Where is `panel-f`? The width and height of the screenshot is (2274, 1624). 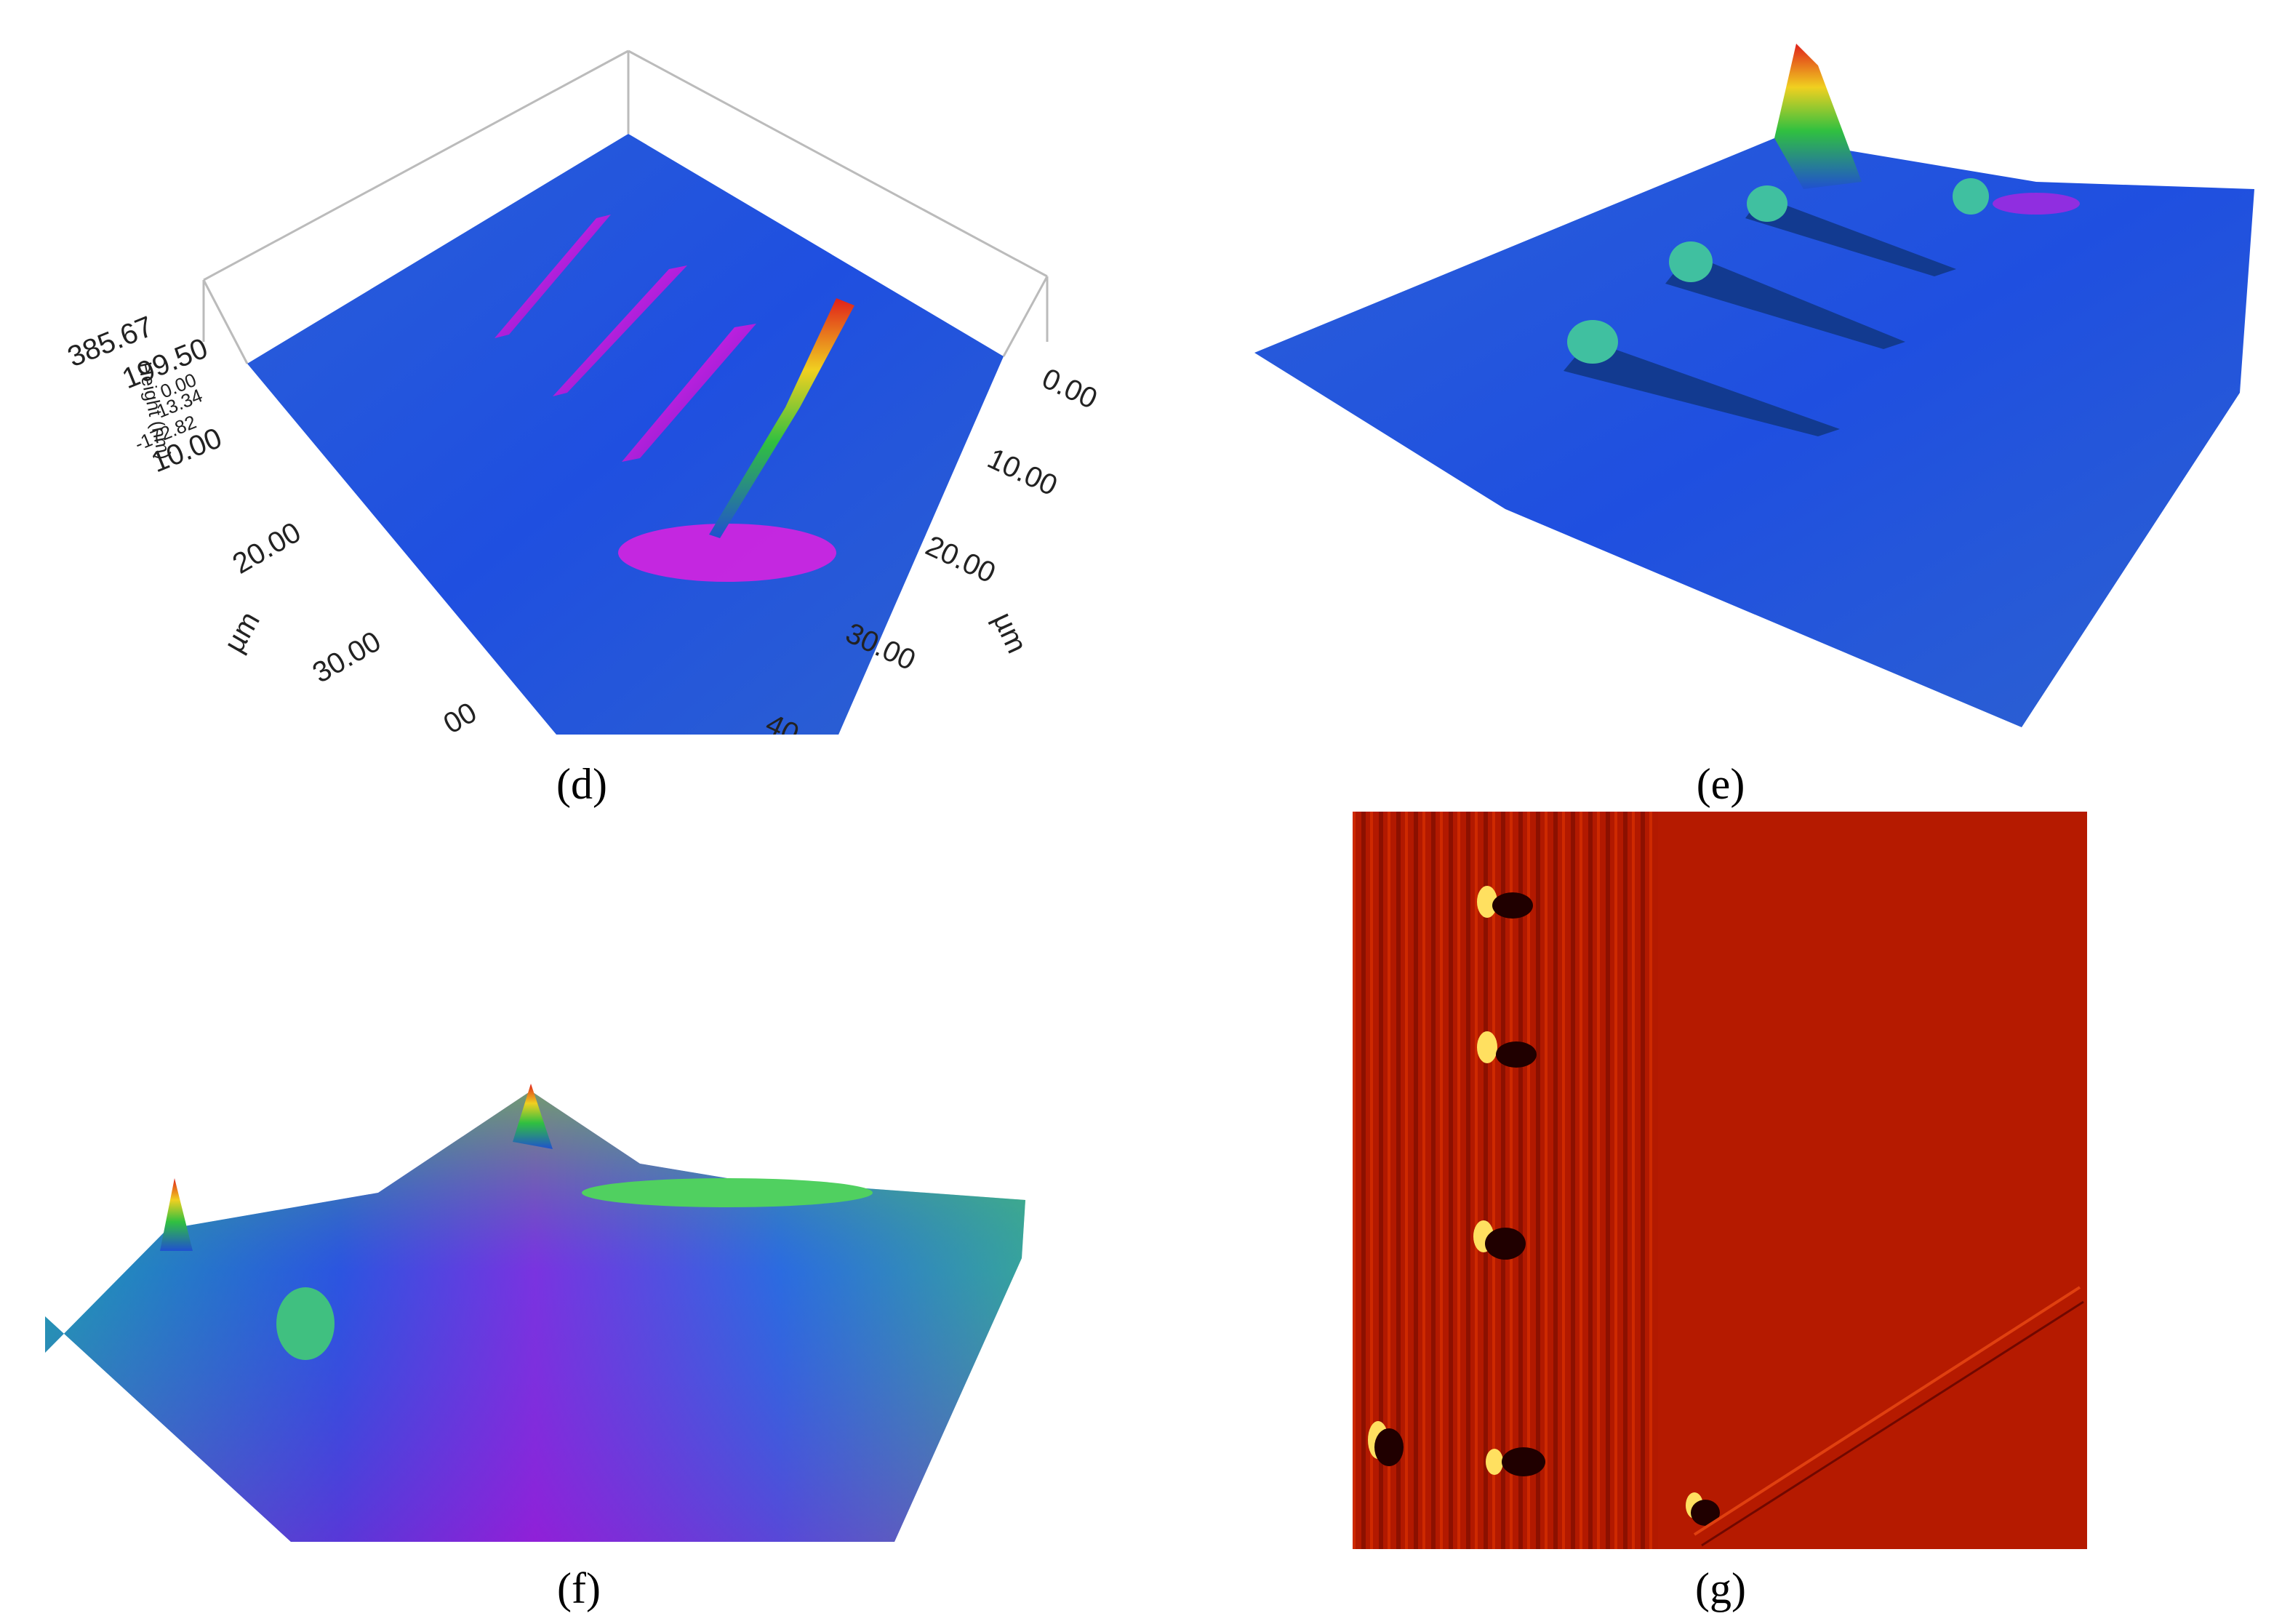 panel-f is located at coordinates (535, 1313).